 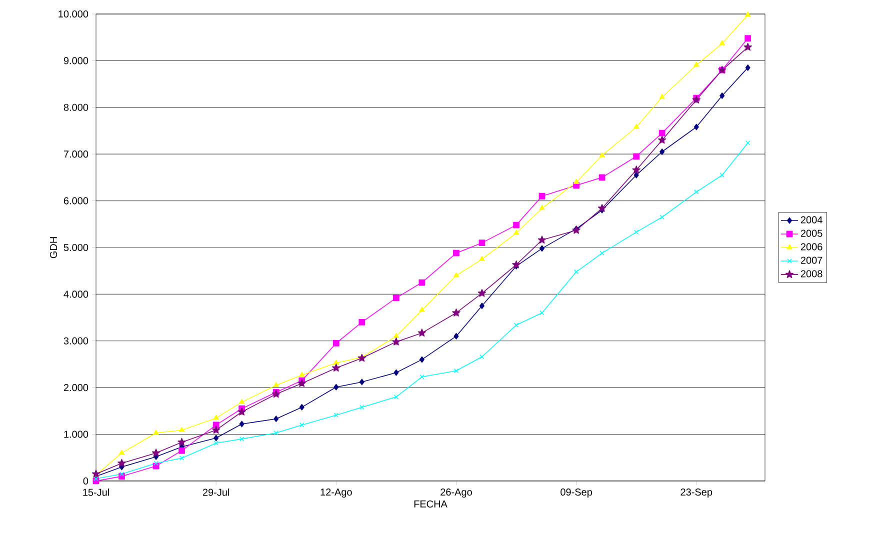 I want to click on y-tick-label: 3.000, so click(x=76, y=340).